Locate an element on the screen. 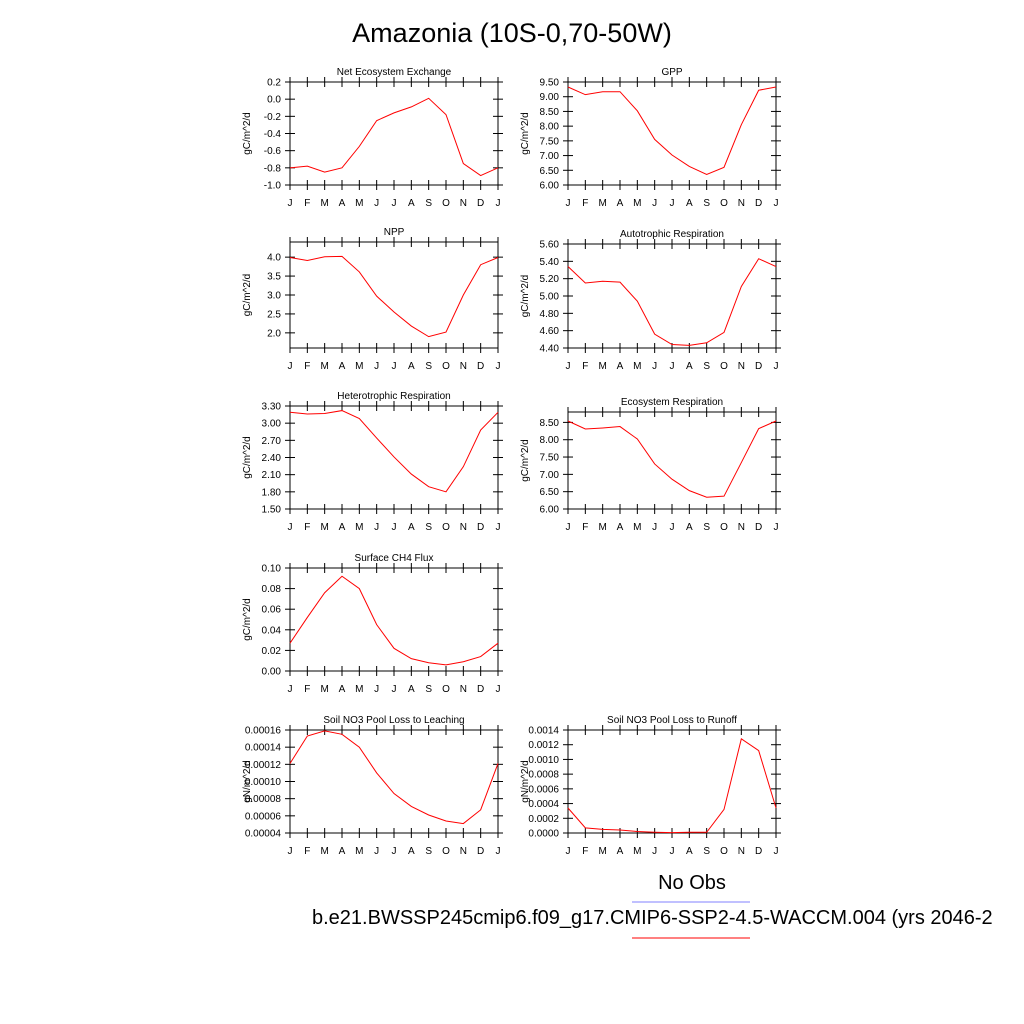  y-tick-label: 1.50 is located at coordinates (272, 510).